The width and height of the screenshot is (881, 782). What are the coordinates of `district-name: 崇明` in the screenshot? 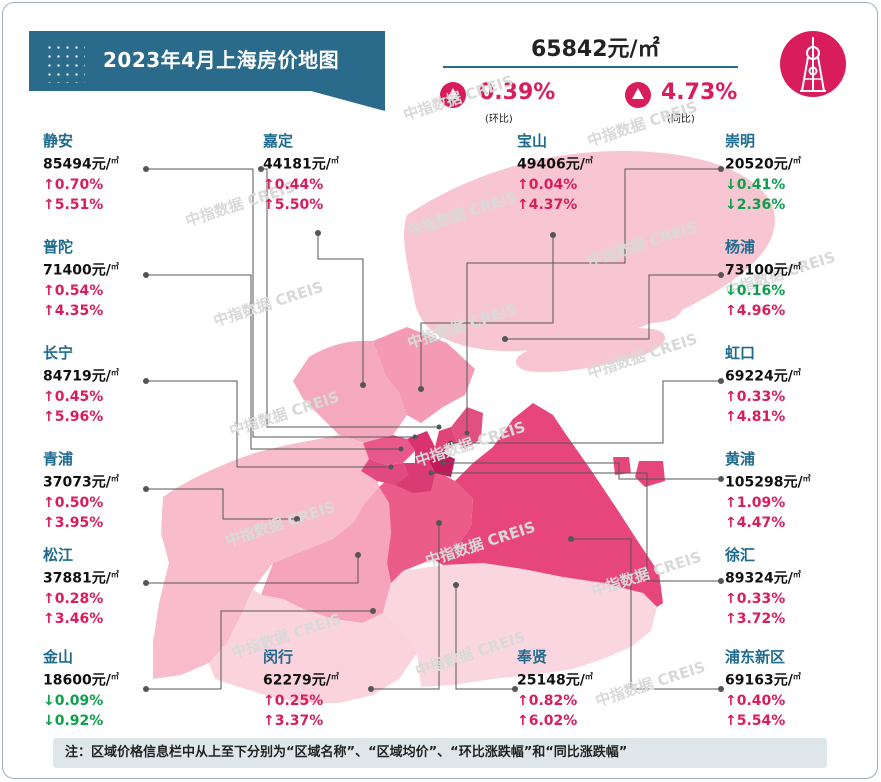 It's located at (740, 141).